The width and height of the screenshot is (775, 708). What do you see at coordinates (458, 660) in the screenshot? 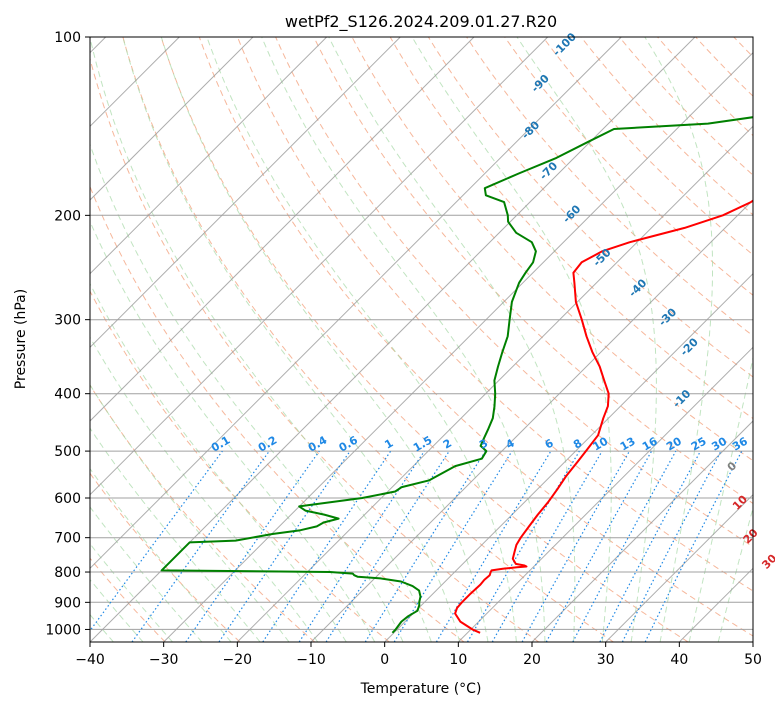
I see `x-tick-label: 10` at bounding box center [458, 660].